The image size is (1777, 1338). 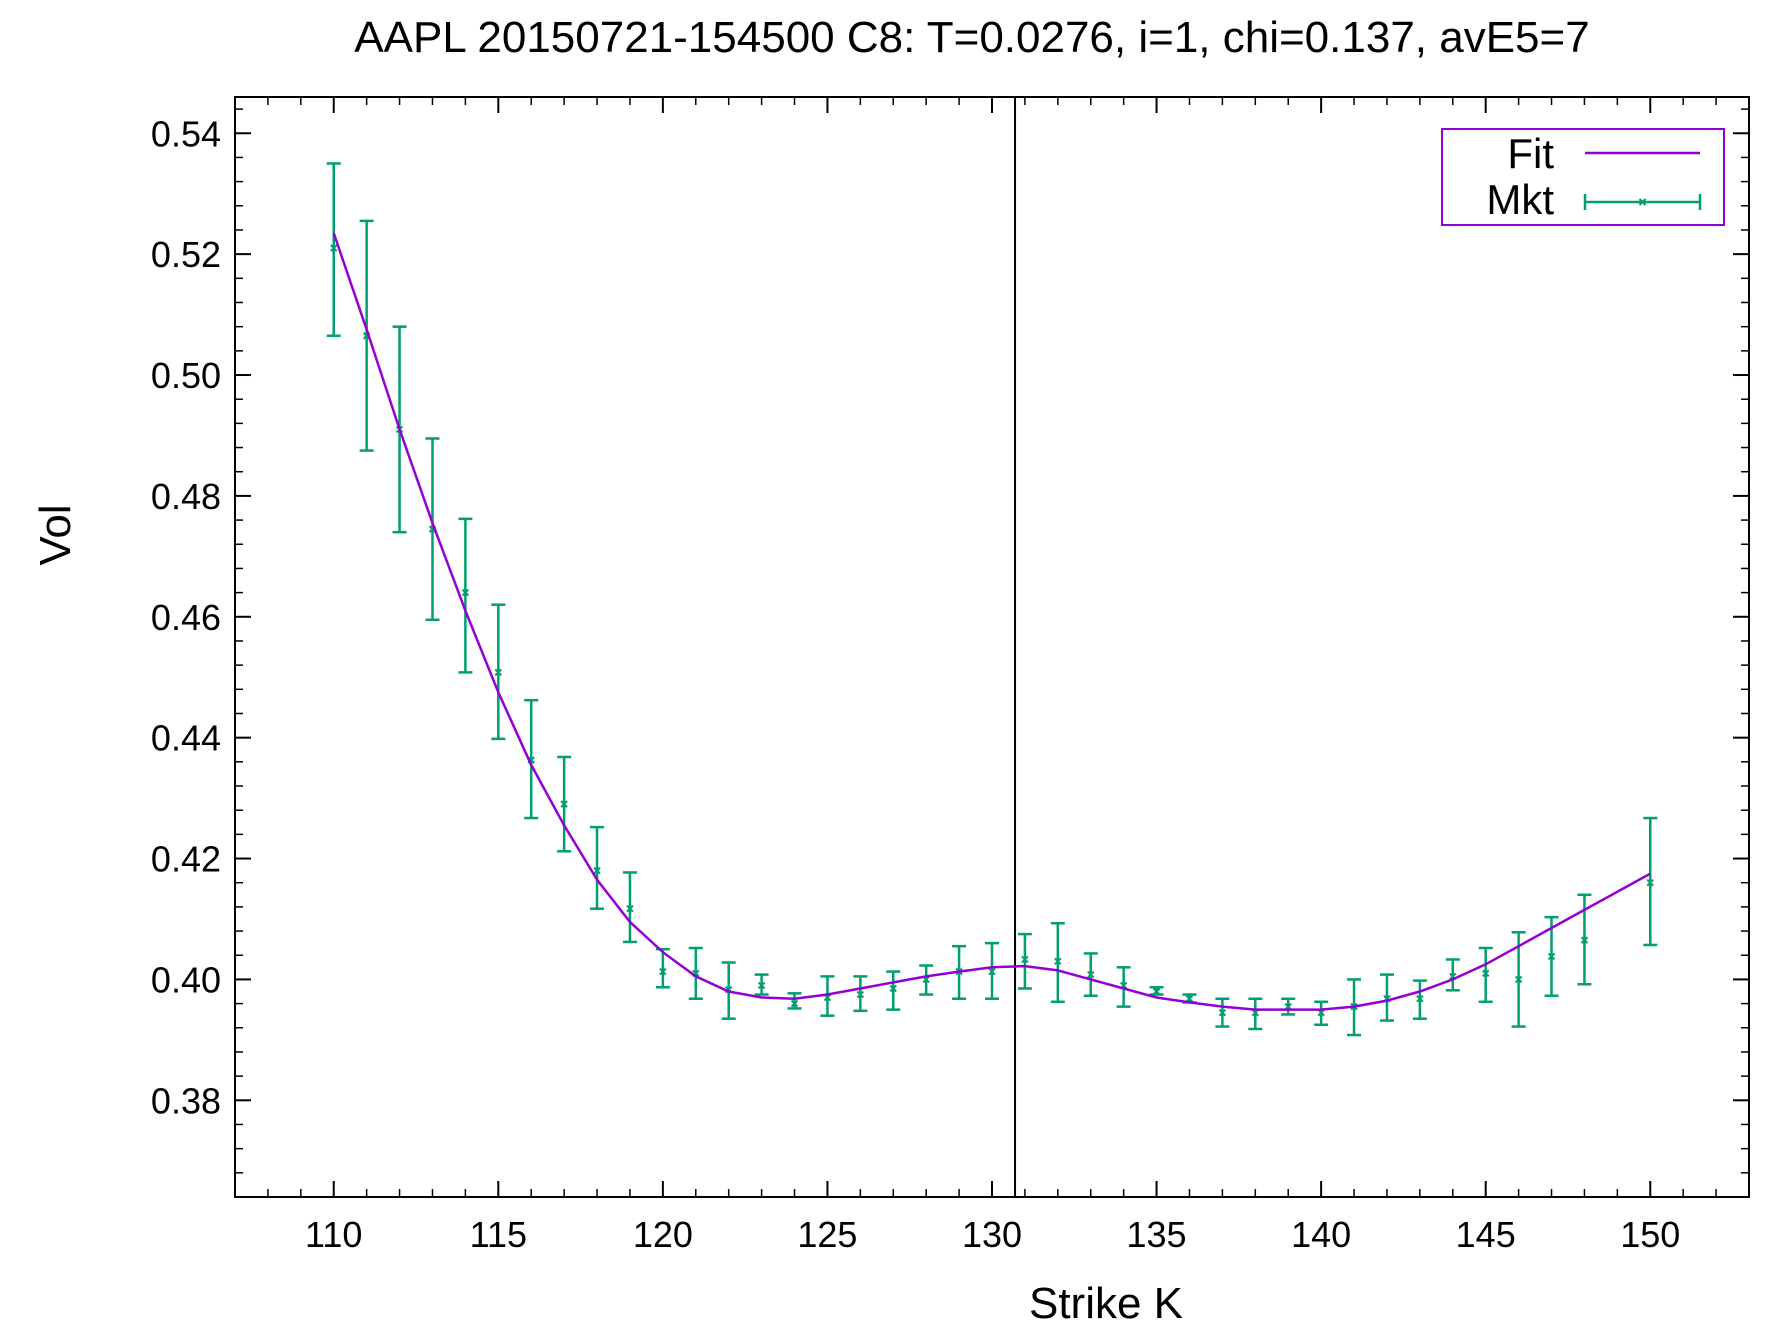 I want to click on y-tick-label: 0.54, so click(x=186, y=133).